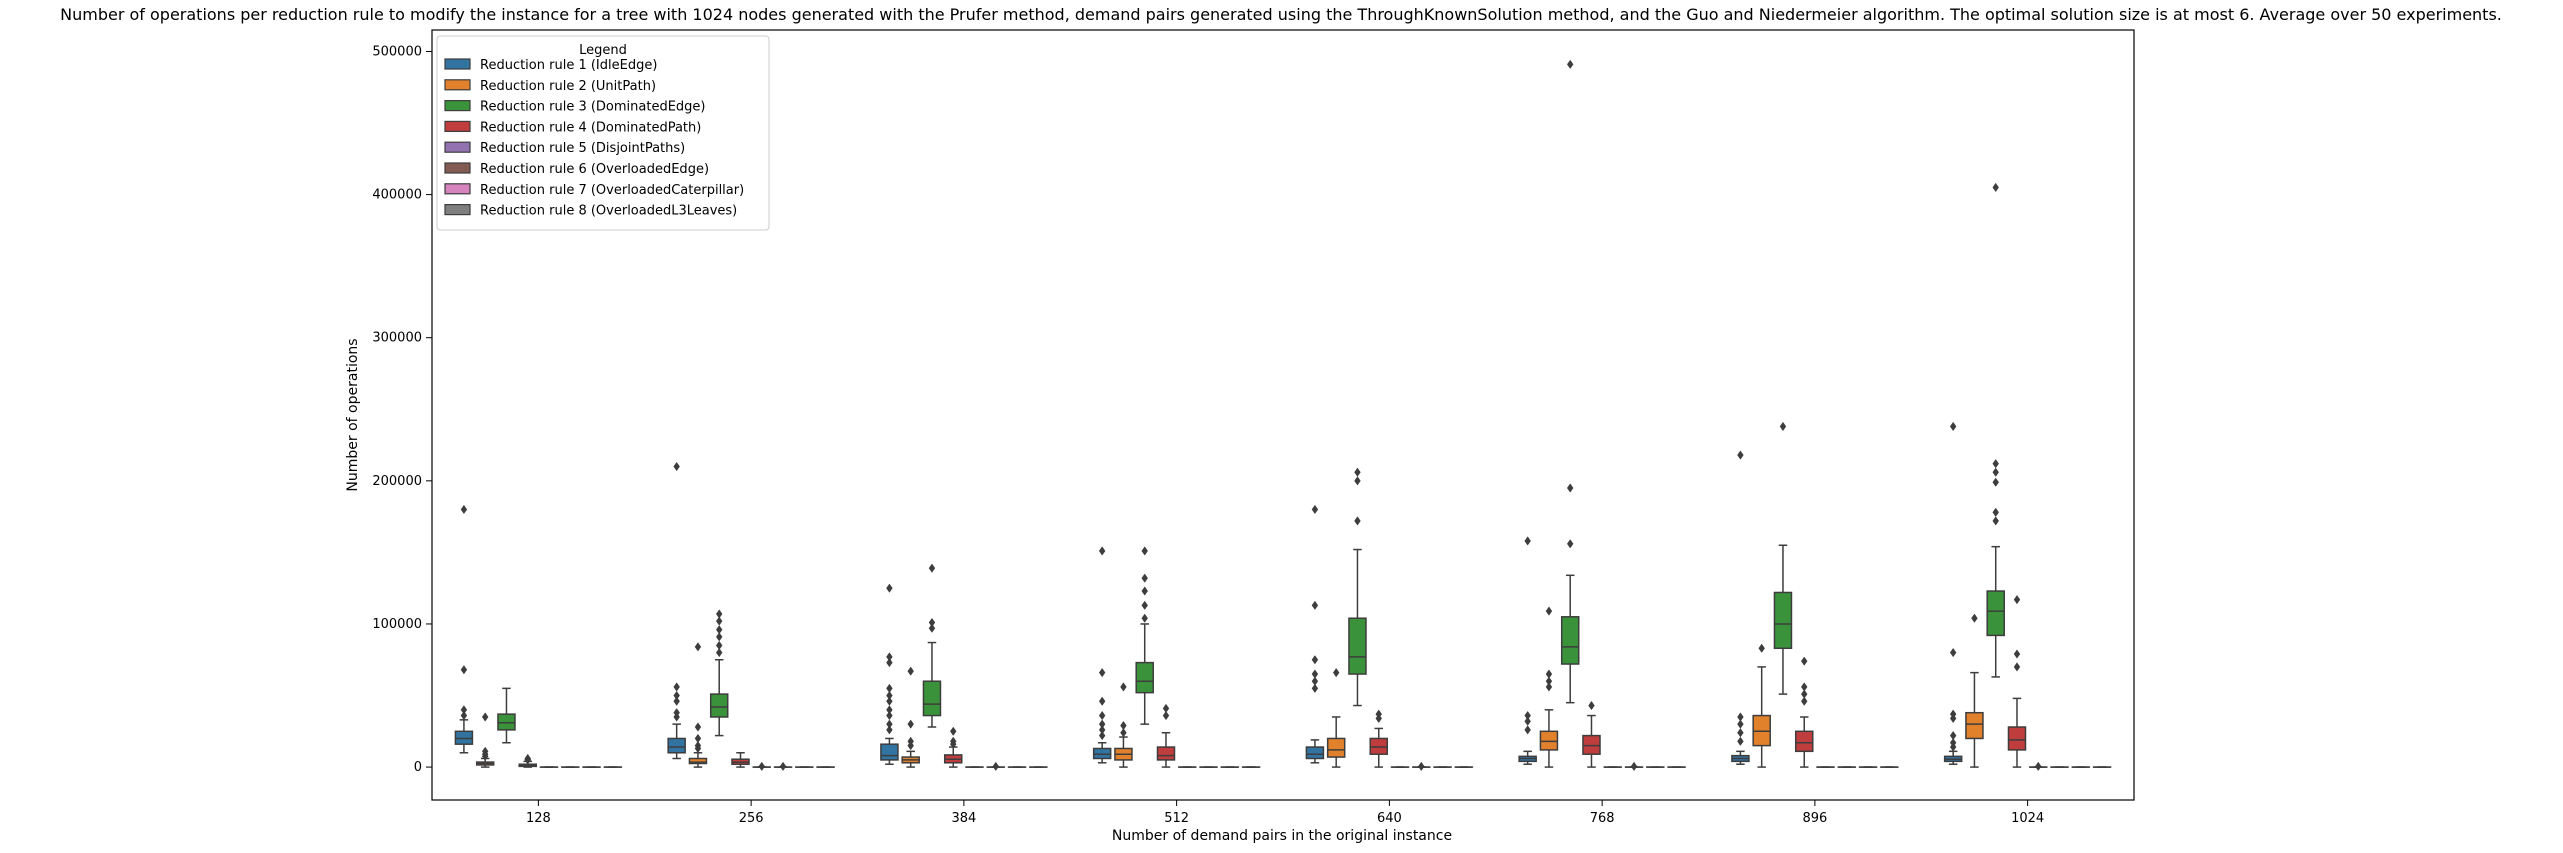 Image resolution: width=2563 pixels, height=853 pixels. Describe the element at coordinates (582, 148) in the screenshot. I see `legend-entry-label: Reduction rule 5 (DisjointPaths)` at that location.